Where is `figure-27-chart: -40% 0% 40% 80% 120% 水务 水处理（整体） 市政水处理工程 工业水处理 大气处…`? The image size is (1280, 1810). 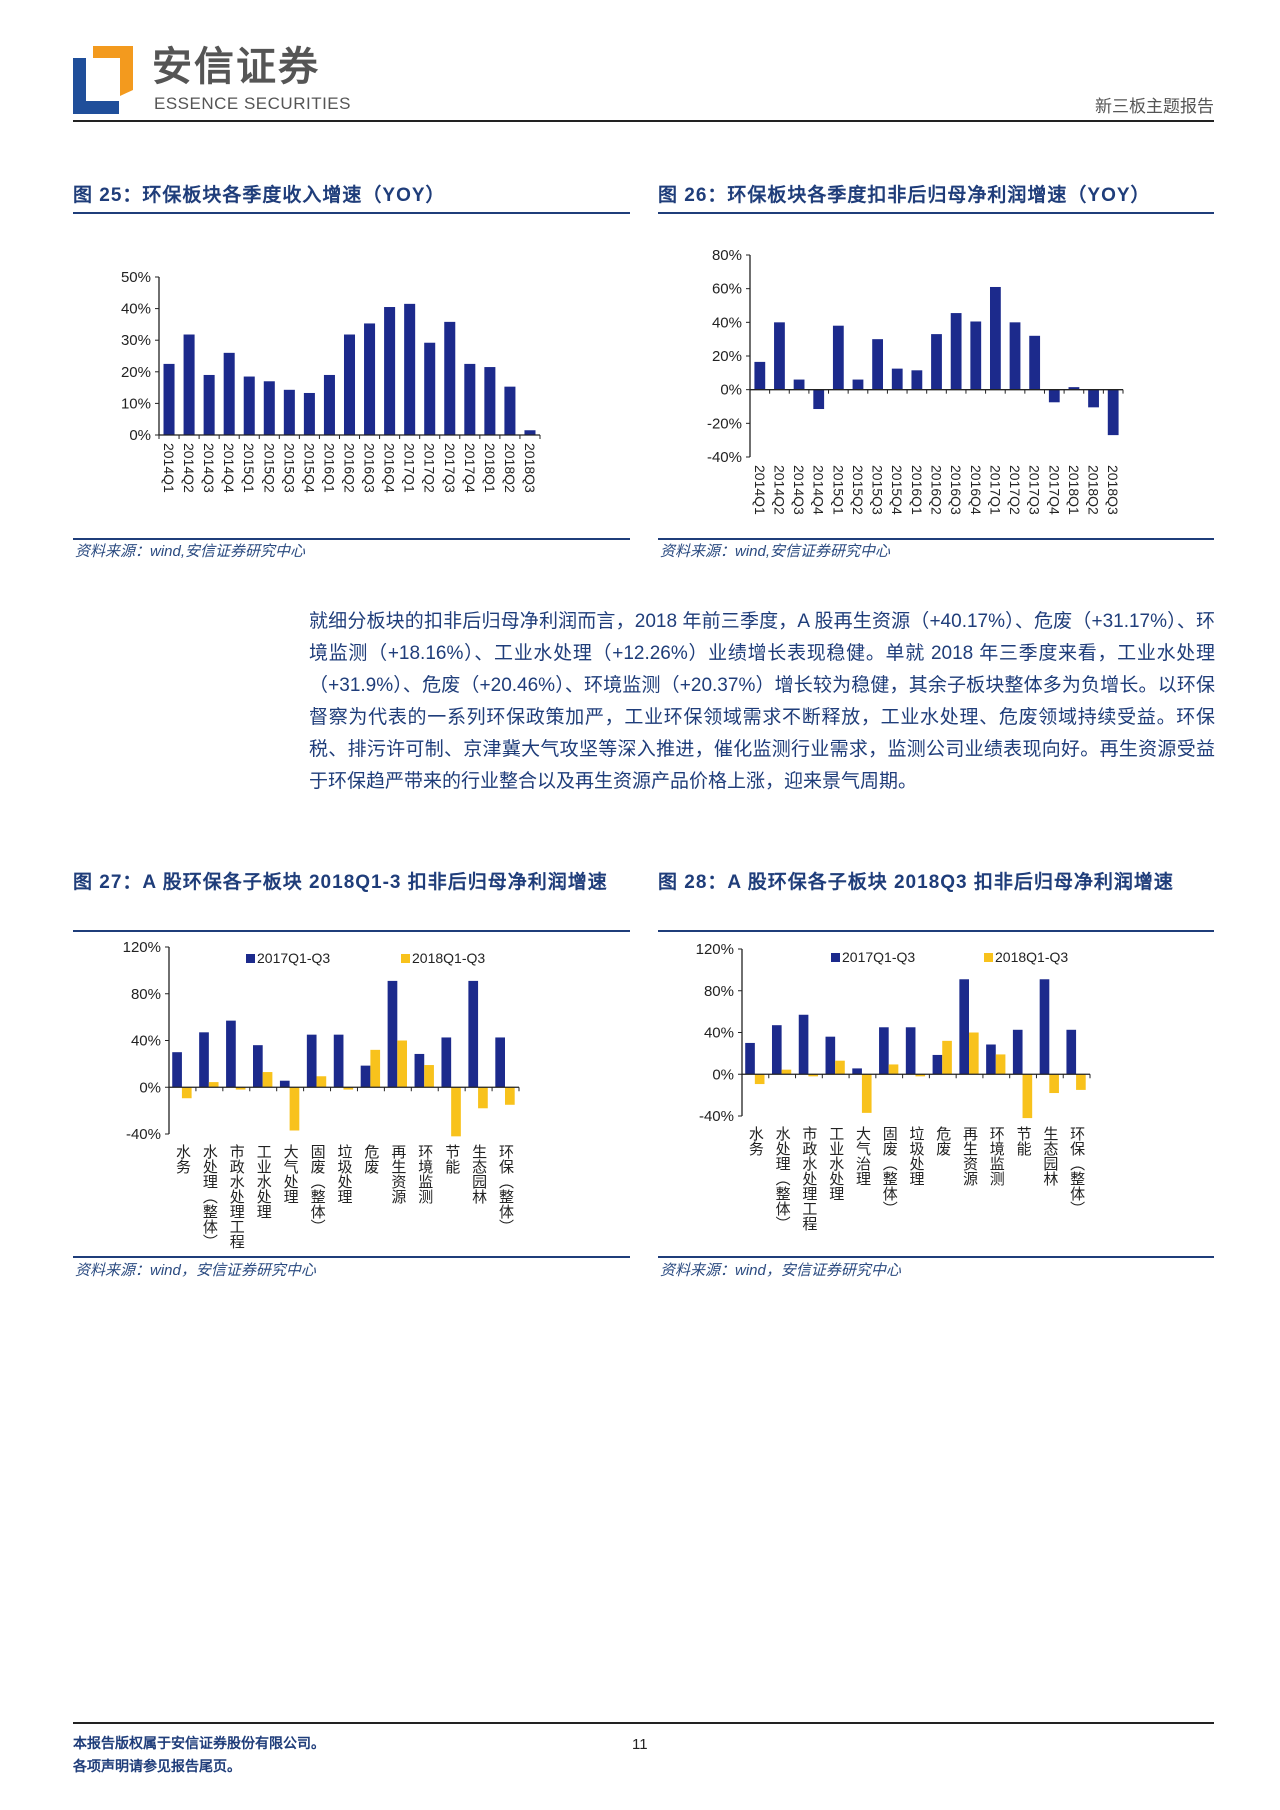
figure-27-chart: -40% 0% 40% 80% 120% 水务 水处理（整体） 市政水处理工程 工业水处理 大气处… is located at coordinates (321, 1094).